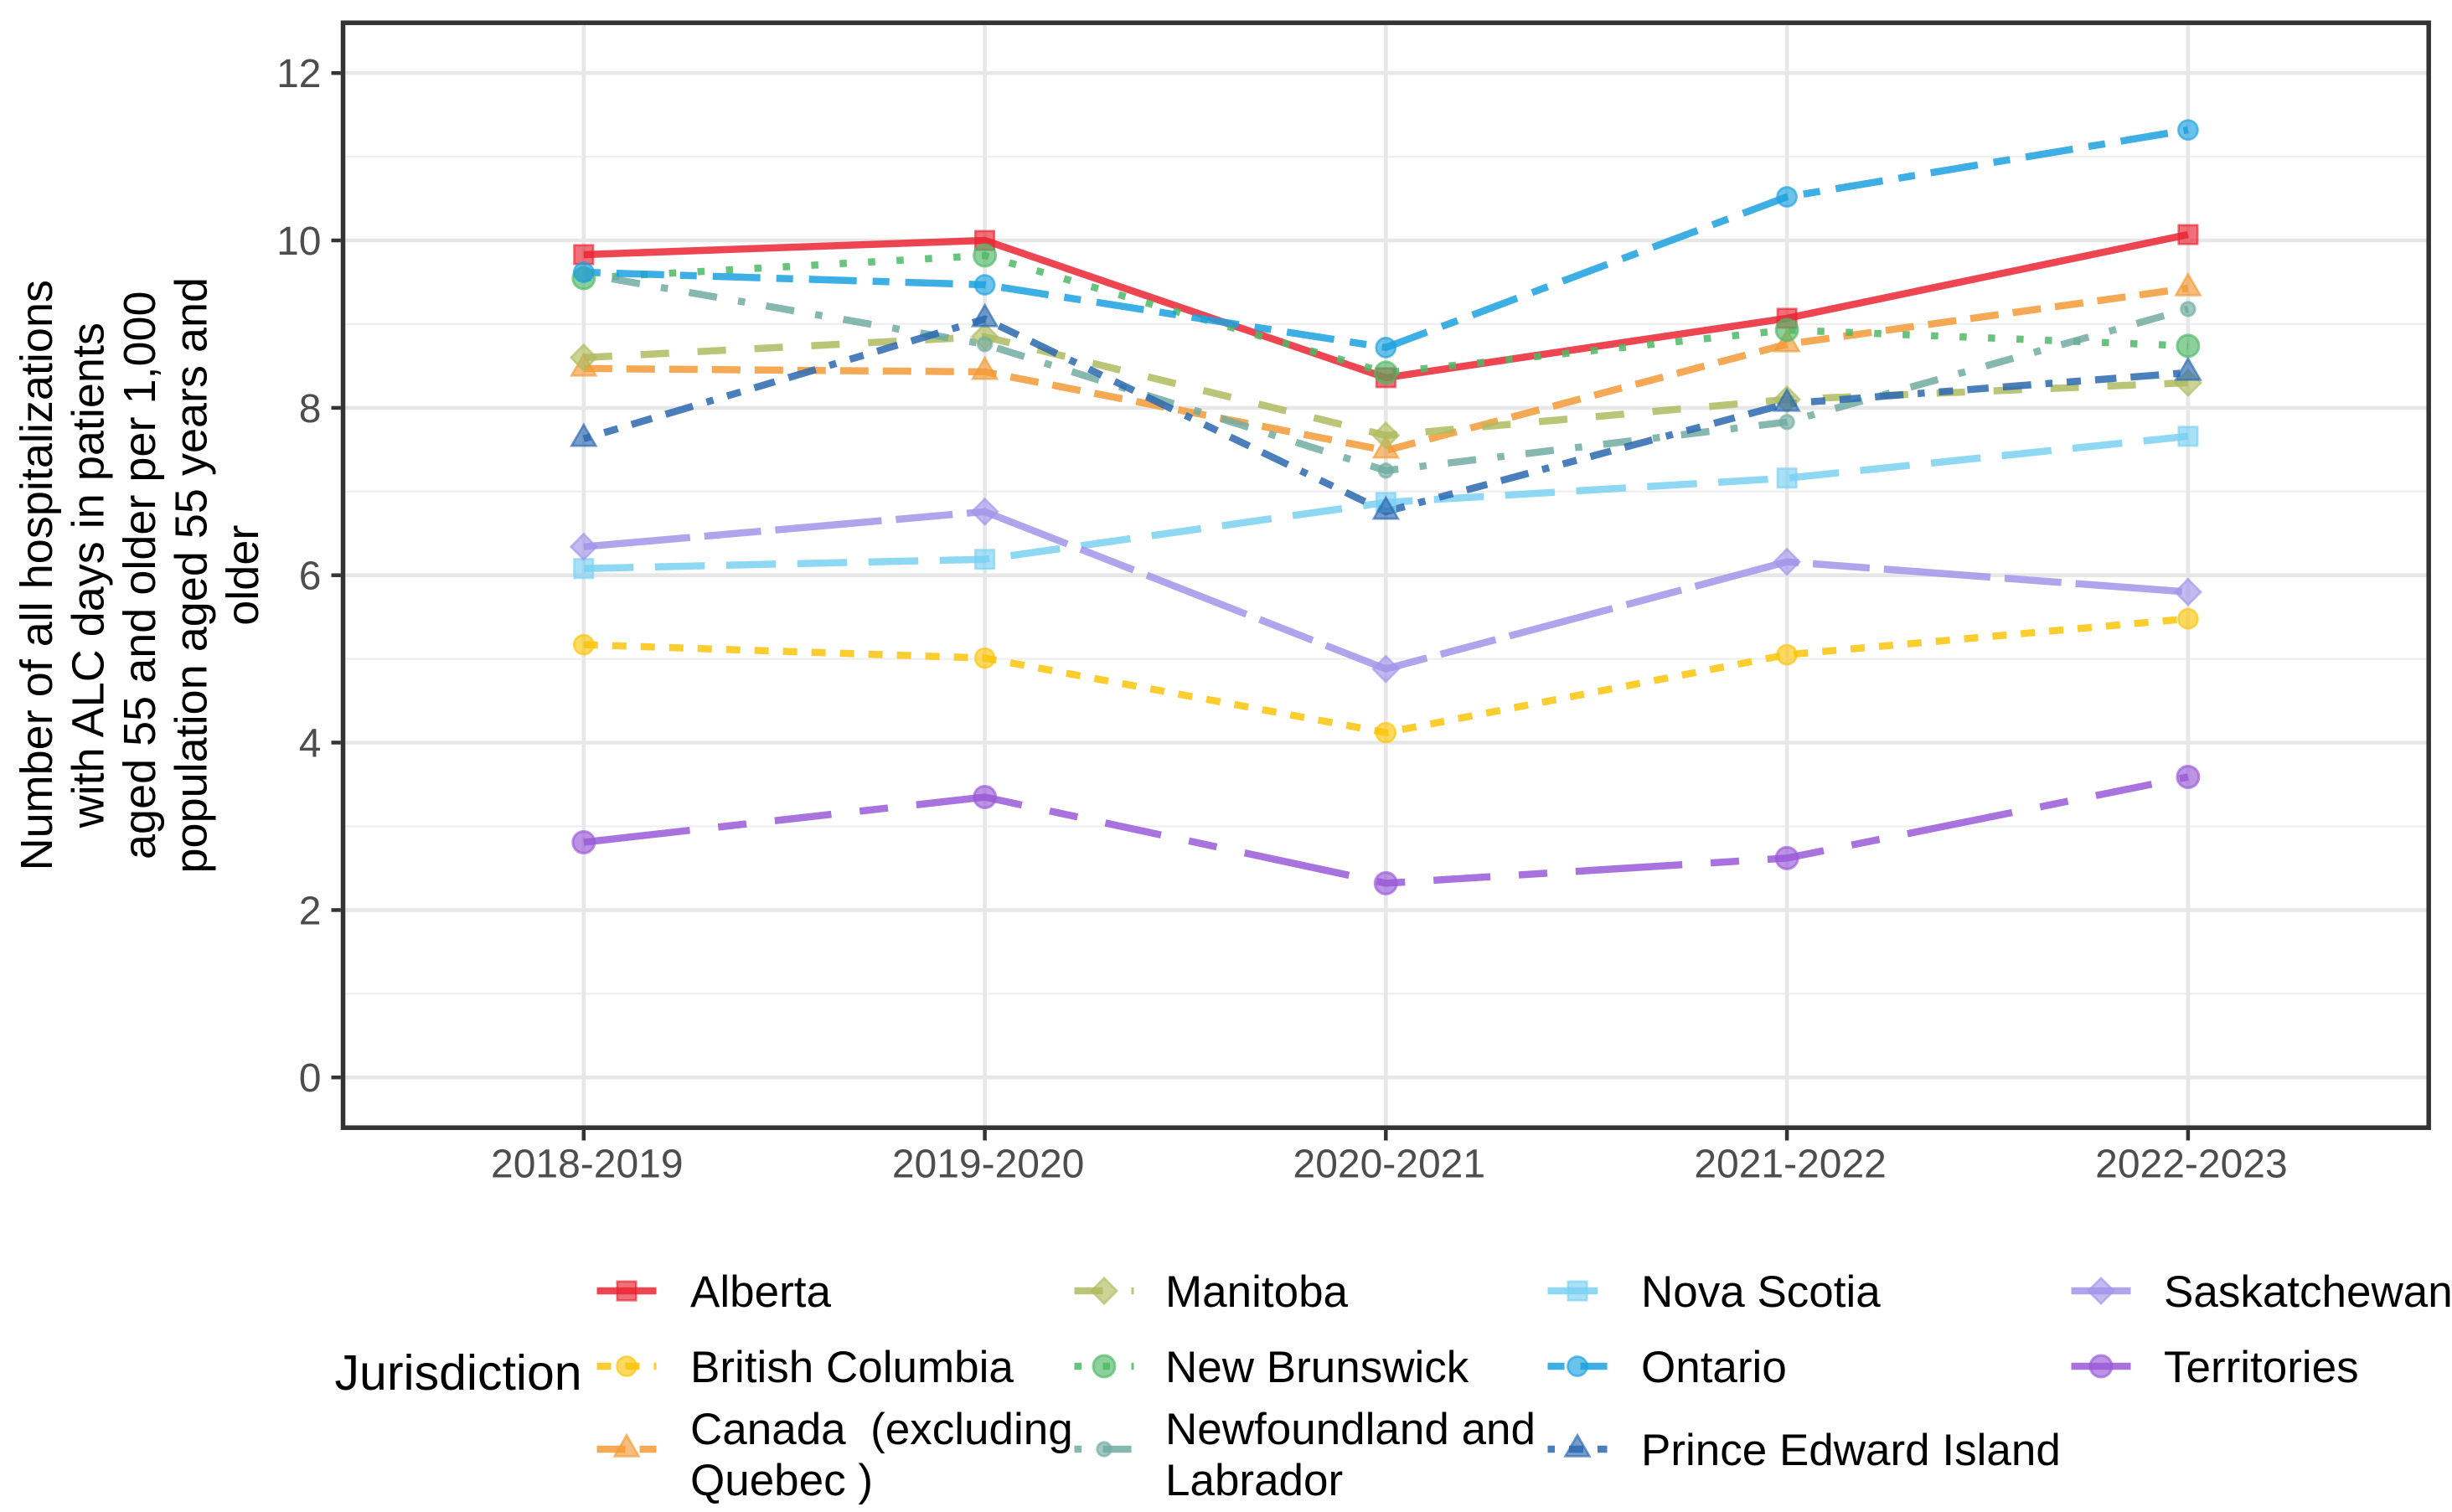 Image resolution: width=2452 pixels, height=1512 pixels. What do you see at coordinates (1254, 1480) in the screenshot?
I see `svg-text: Labrador` at bounding box center [1254, 1480].